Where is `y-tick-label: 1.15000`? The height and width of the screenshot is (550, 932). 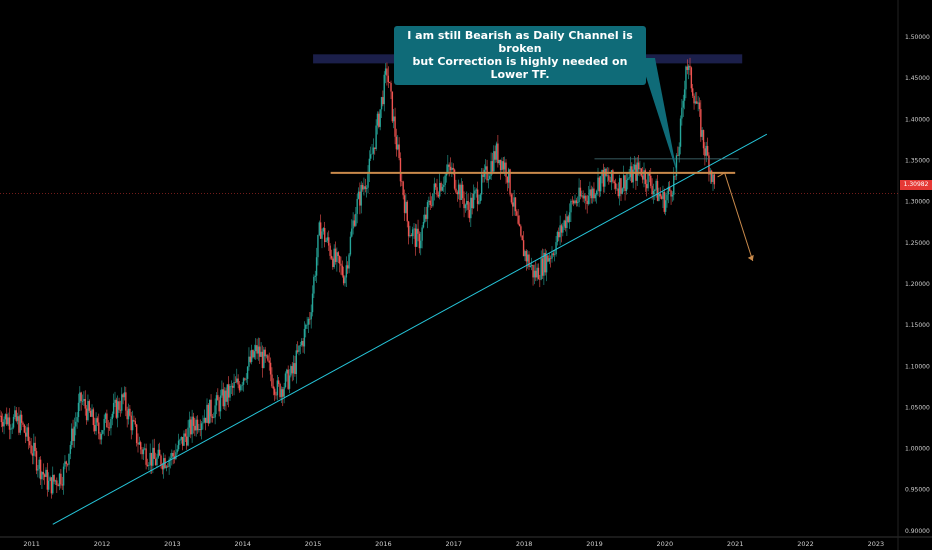 y-tick-label: 1.15000 is located at coordinates (917, 325).